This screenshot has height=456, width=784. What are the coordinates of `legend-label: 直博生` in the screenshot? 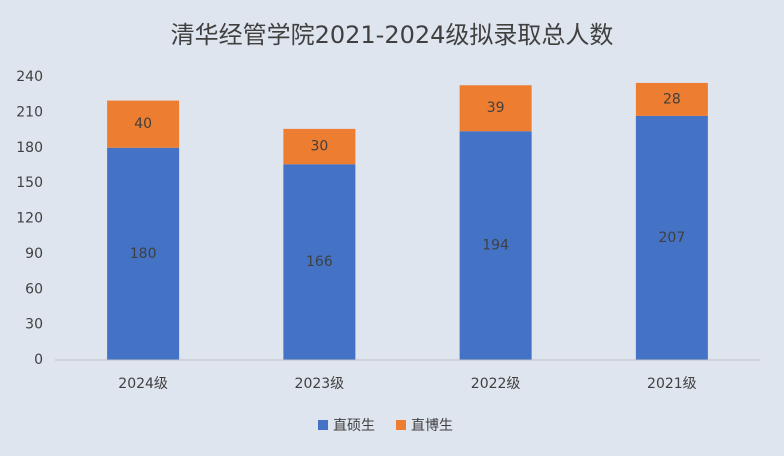 It's located at (432, 425).